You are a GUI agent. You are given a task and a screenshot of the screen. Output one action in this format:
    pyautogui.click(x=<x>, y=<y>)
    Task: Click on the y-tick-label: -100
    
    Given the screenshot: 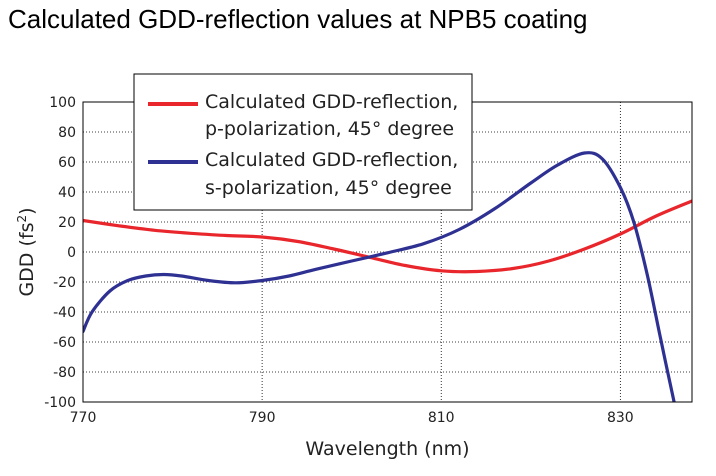 What is the action you would take?
    pyautogui.click(x=60, y=403)
    